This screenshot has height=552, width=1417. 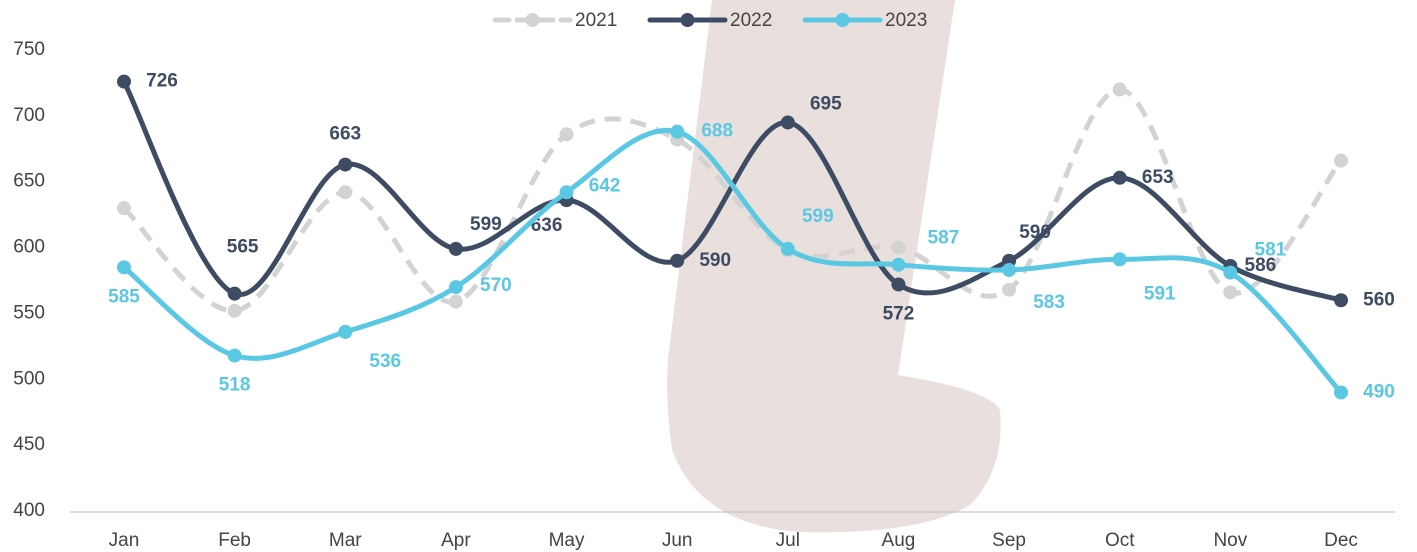 What do you see at coordinates (243, 247) in the screenshot?
I see `data-label: 565` at bounding box center [243, 247].